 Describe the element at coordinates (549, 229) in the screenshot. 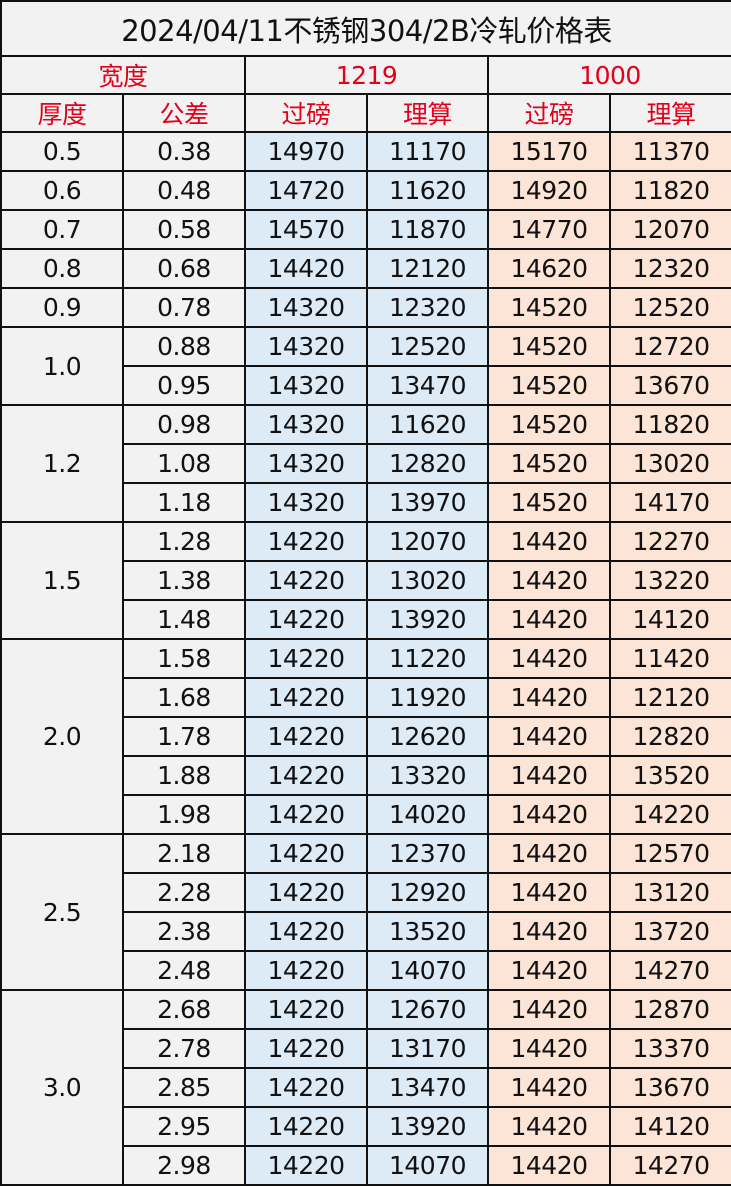

I see `price-1000-overweight-cell: 14770` at that location.